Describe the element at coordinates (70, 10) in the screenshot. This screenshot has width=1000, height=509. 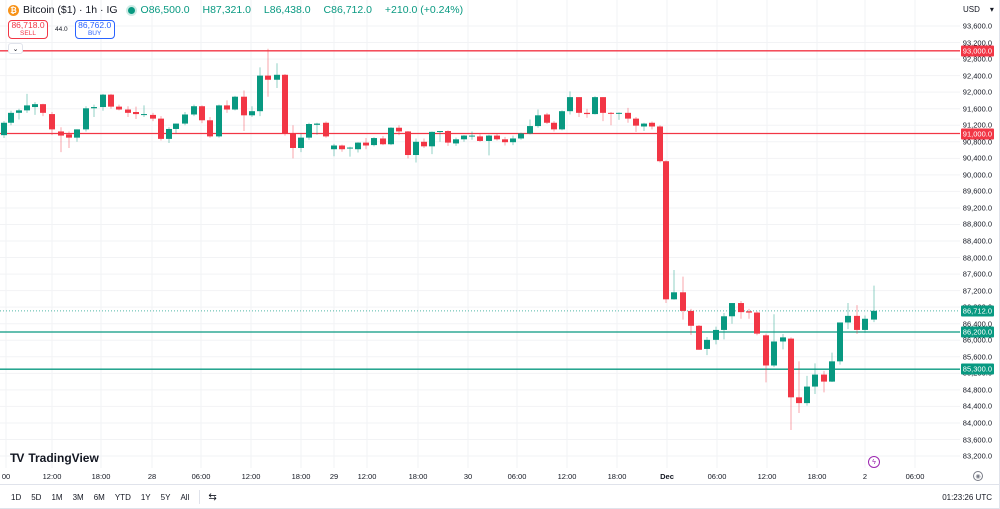
I see `symbol-title: Bitcoin ($1) · 1h · IG` at that location.